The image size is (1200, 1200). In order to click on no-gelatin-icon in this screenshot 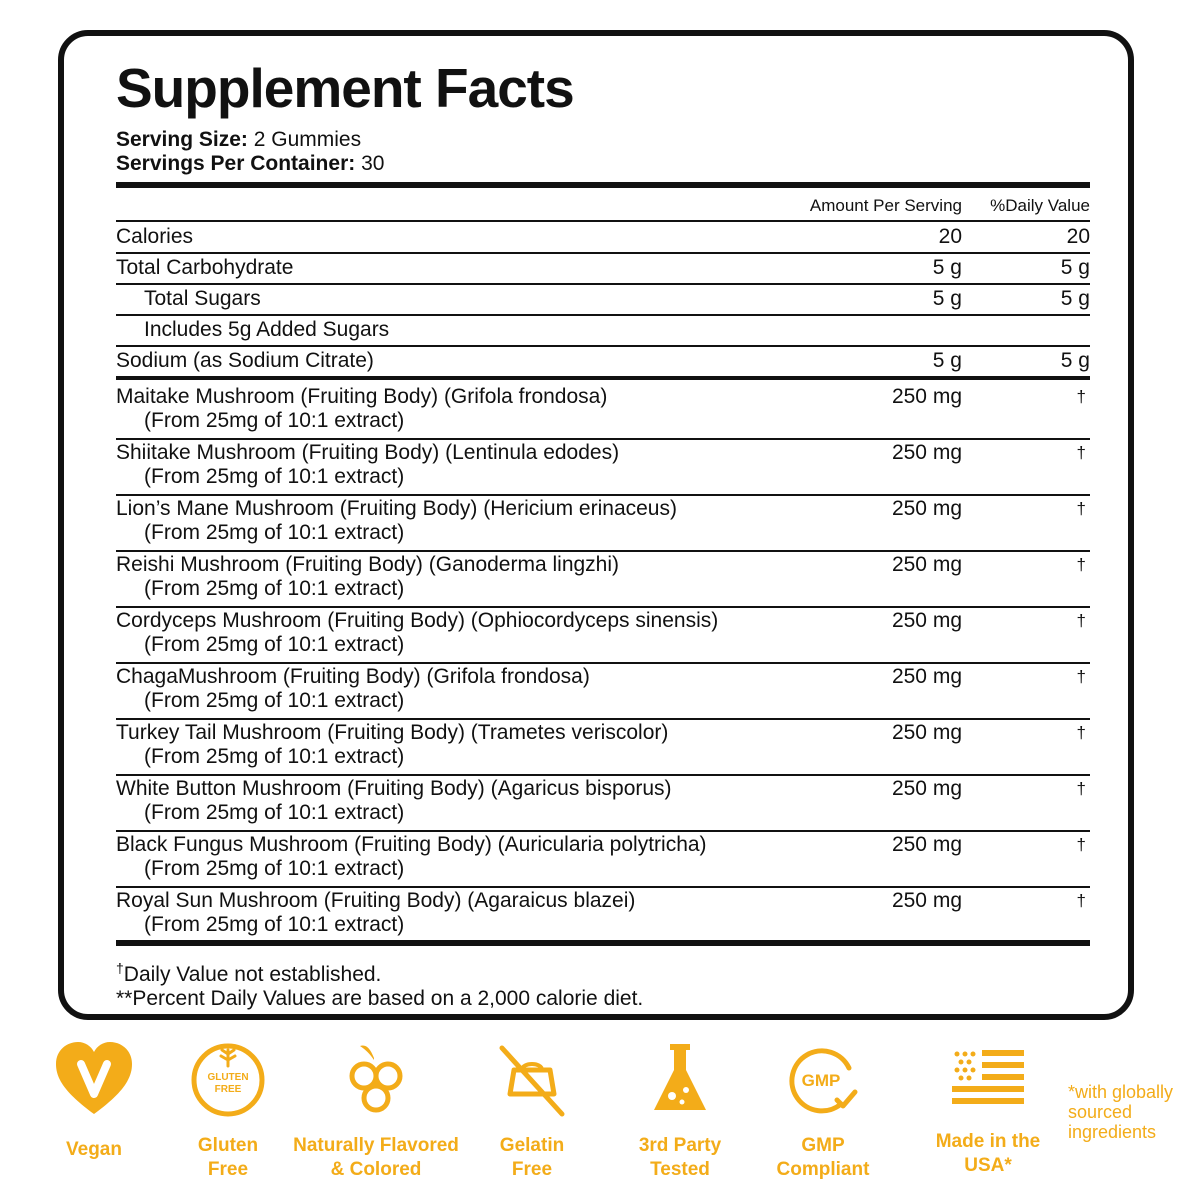, I will do `click(532, 1081)`.